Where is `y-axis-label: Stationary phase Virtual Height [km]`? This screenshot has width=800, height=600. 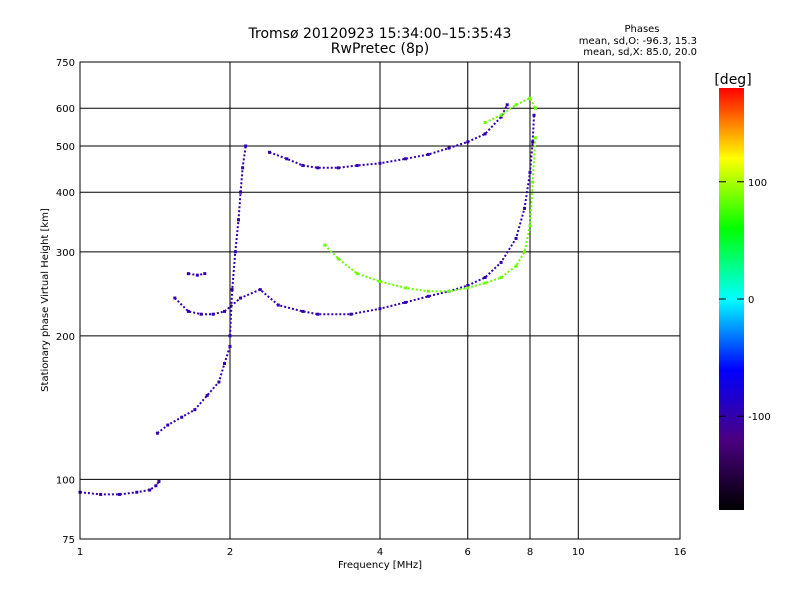 y-axis-label: Stationary phase Virtual Height [km] is located at coordinates (45, 300).